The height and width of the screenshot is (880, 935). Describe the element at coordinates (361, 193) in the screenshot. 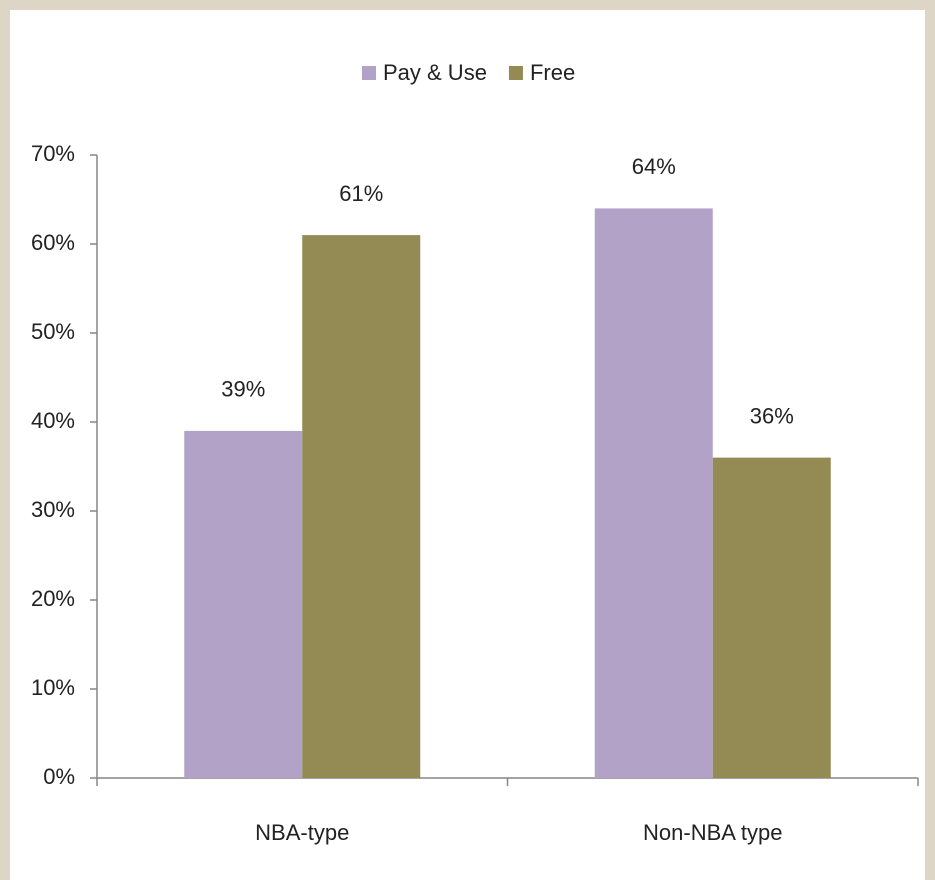

I see `value-label: 61%` at that location.